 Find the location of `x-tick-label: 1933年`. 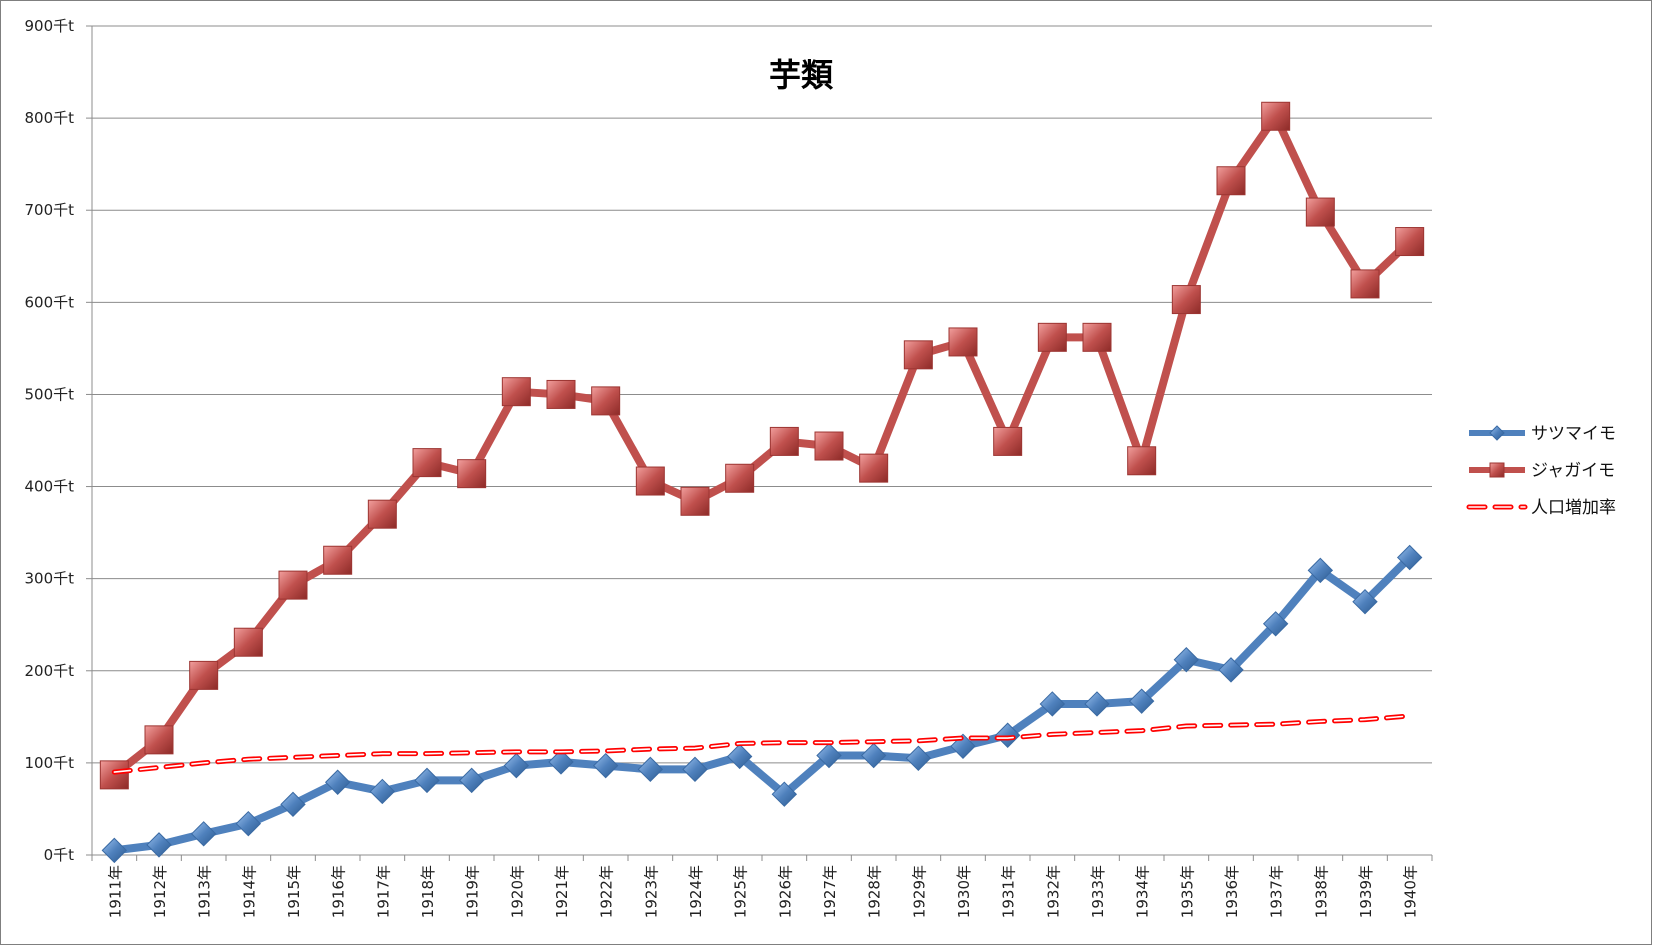

x-tick-label: 1933年 is located at coordinates (1098, 891).